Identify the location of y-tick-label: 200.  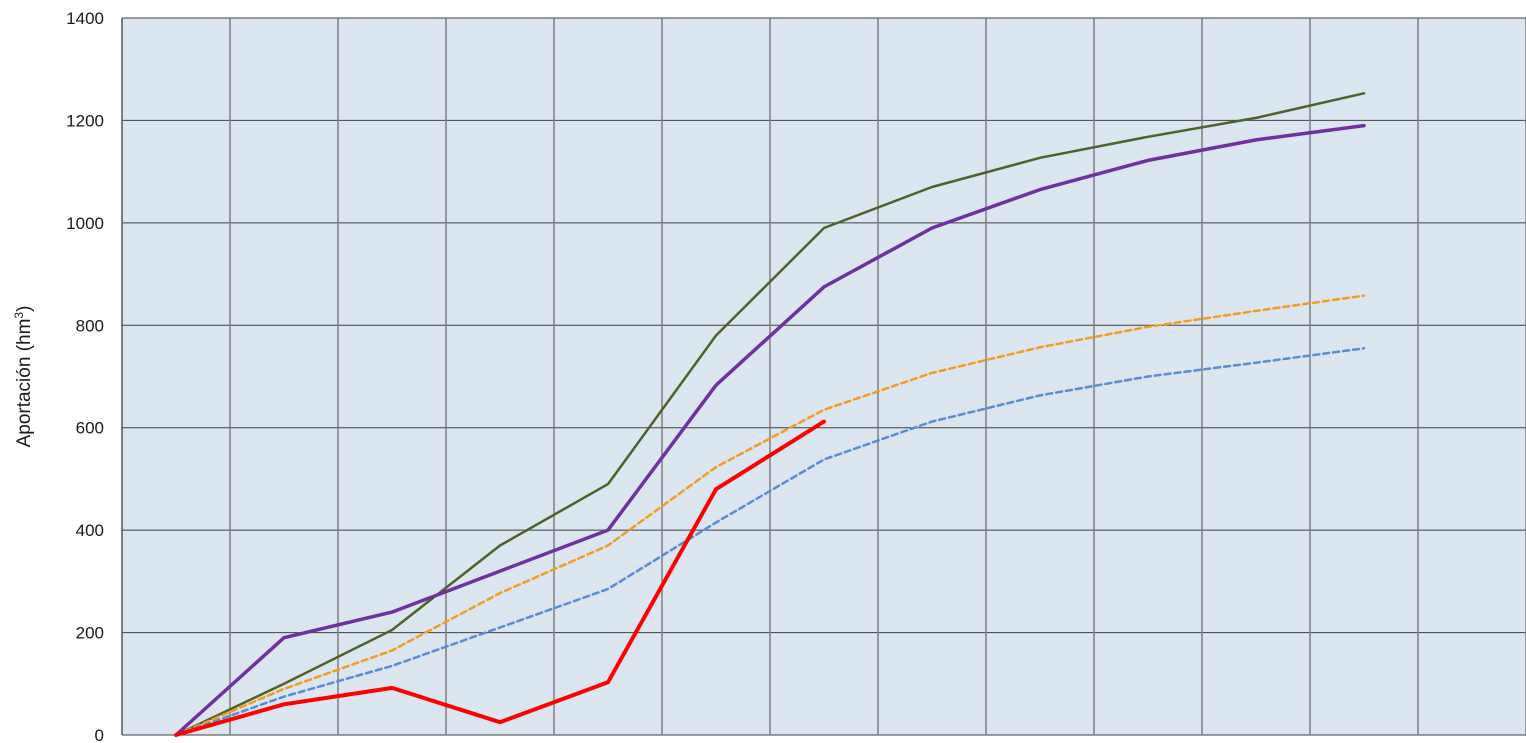
(90, 633).